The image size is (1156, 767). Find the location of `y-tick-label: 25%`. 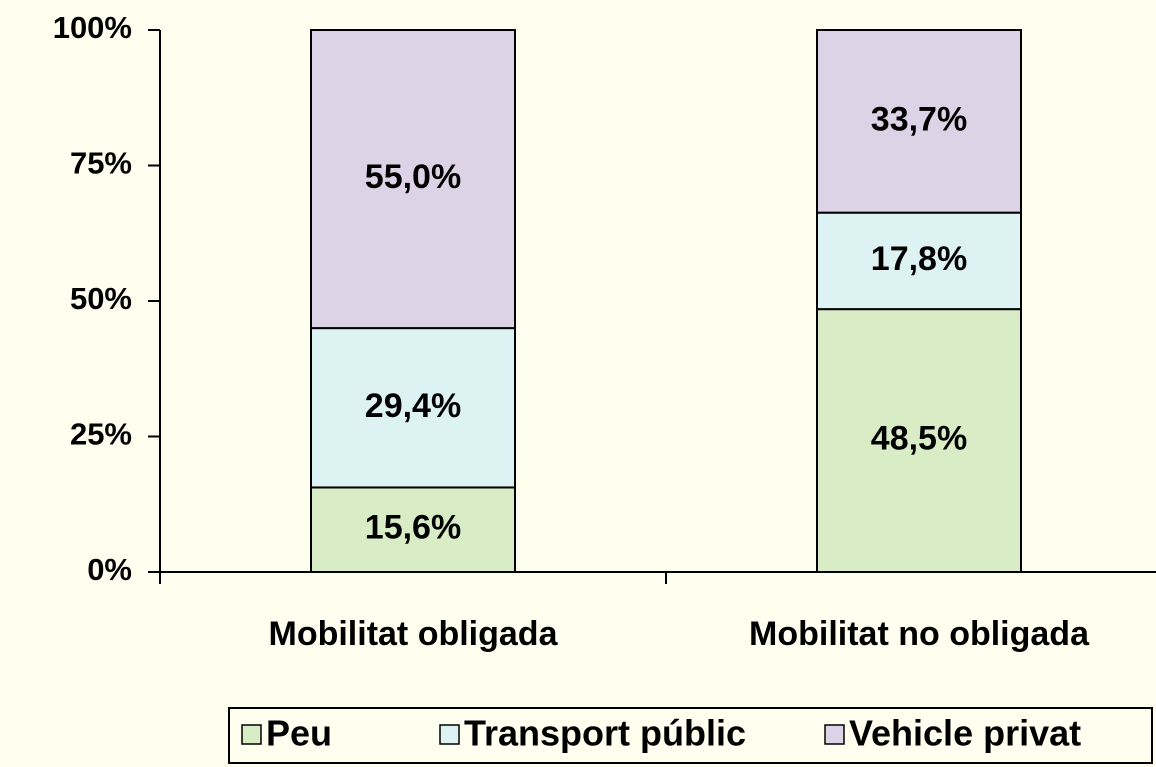

y-tick-label: 25% is located at coordinates (101, 434).